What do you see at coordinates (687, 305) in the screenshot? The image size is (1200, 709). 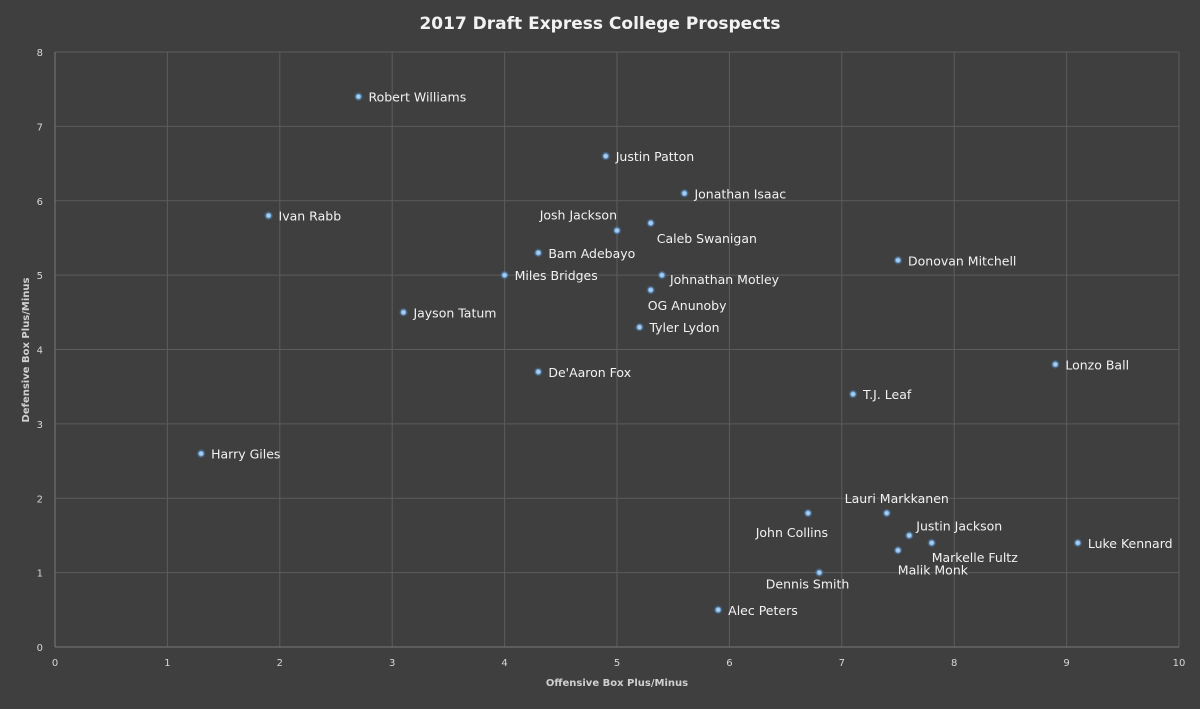 I see `data-label: OG Anunoby` at bounding box center [687, 305].